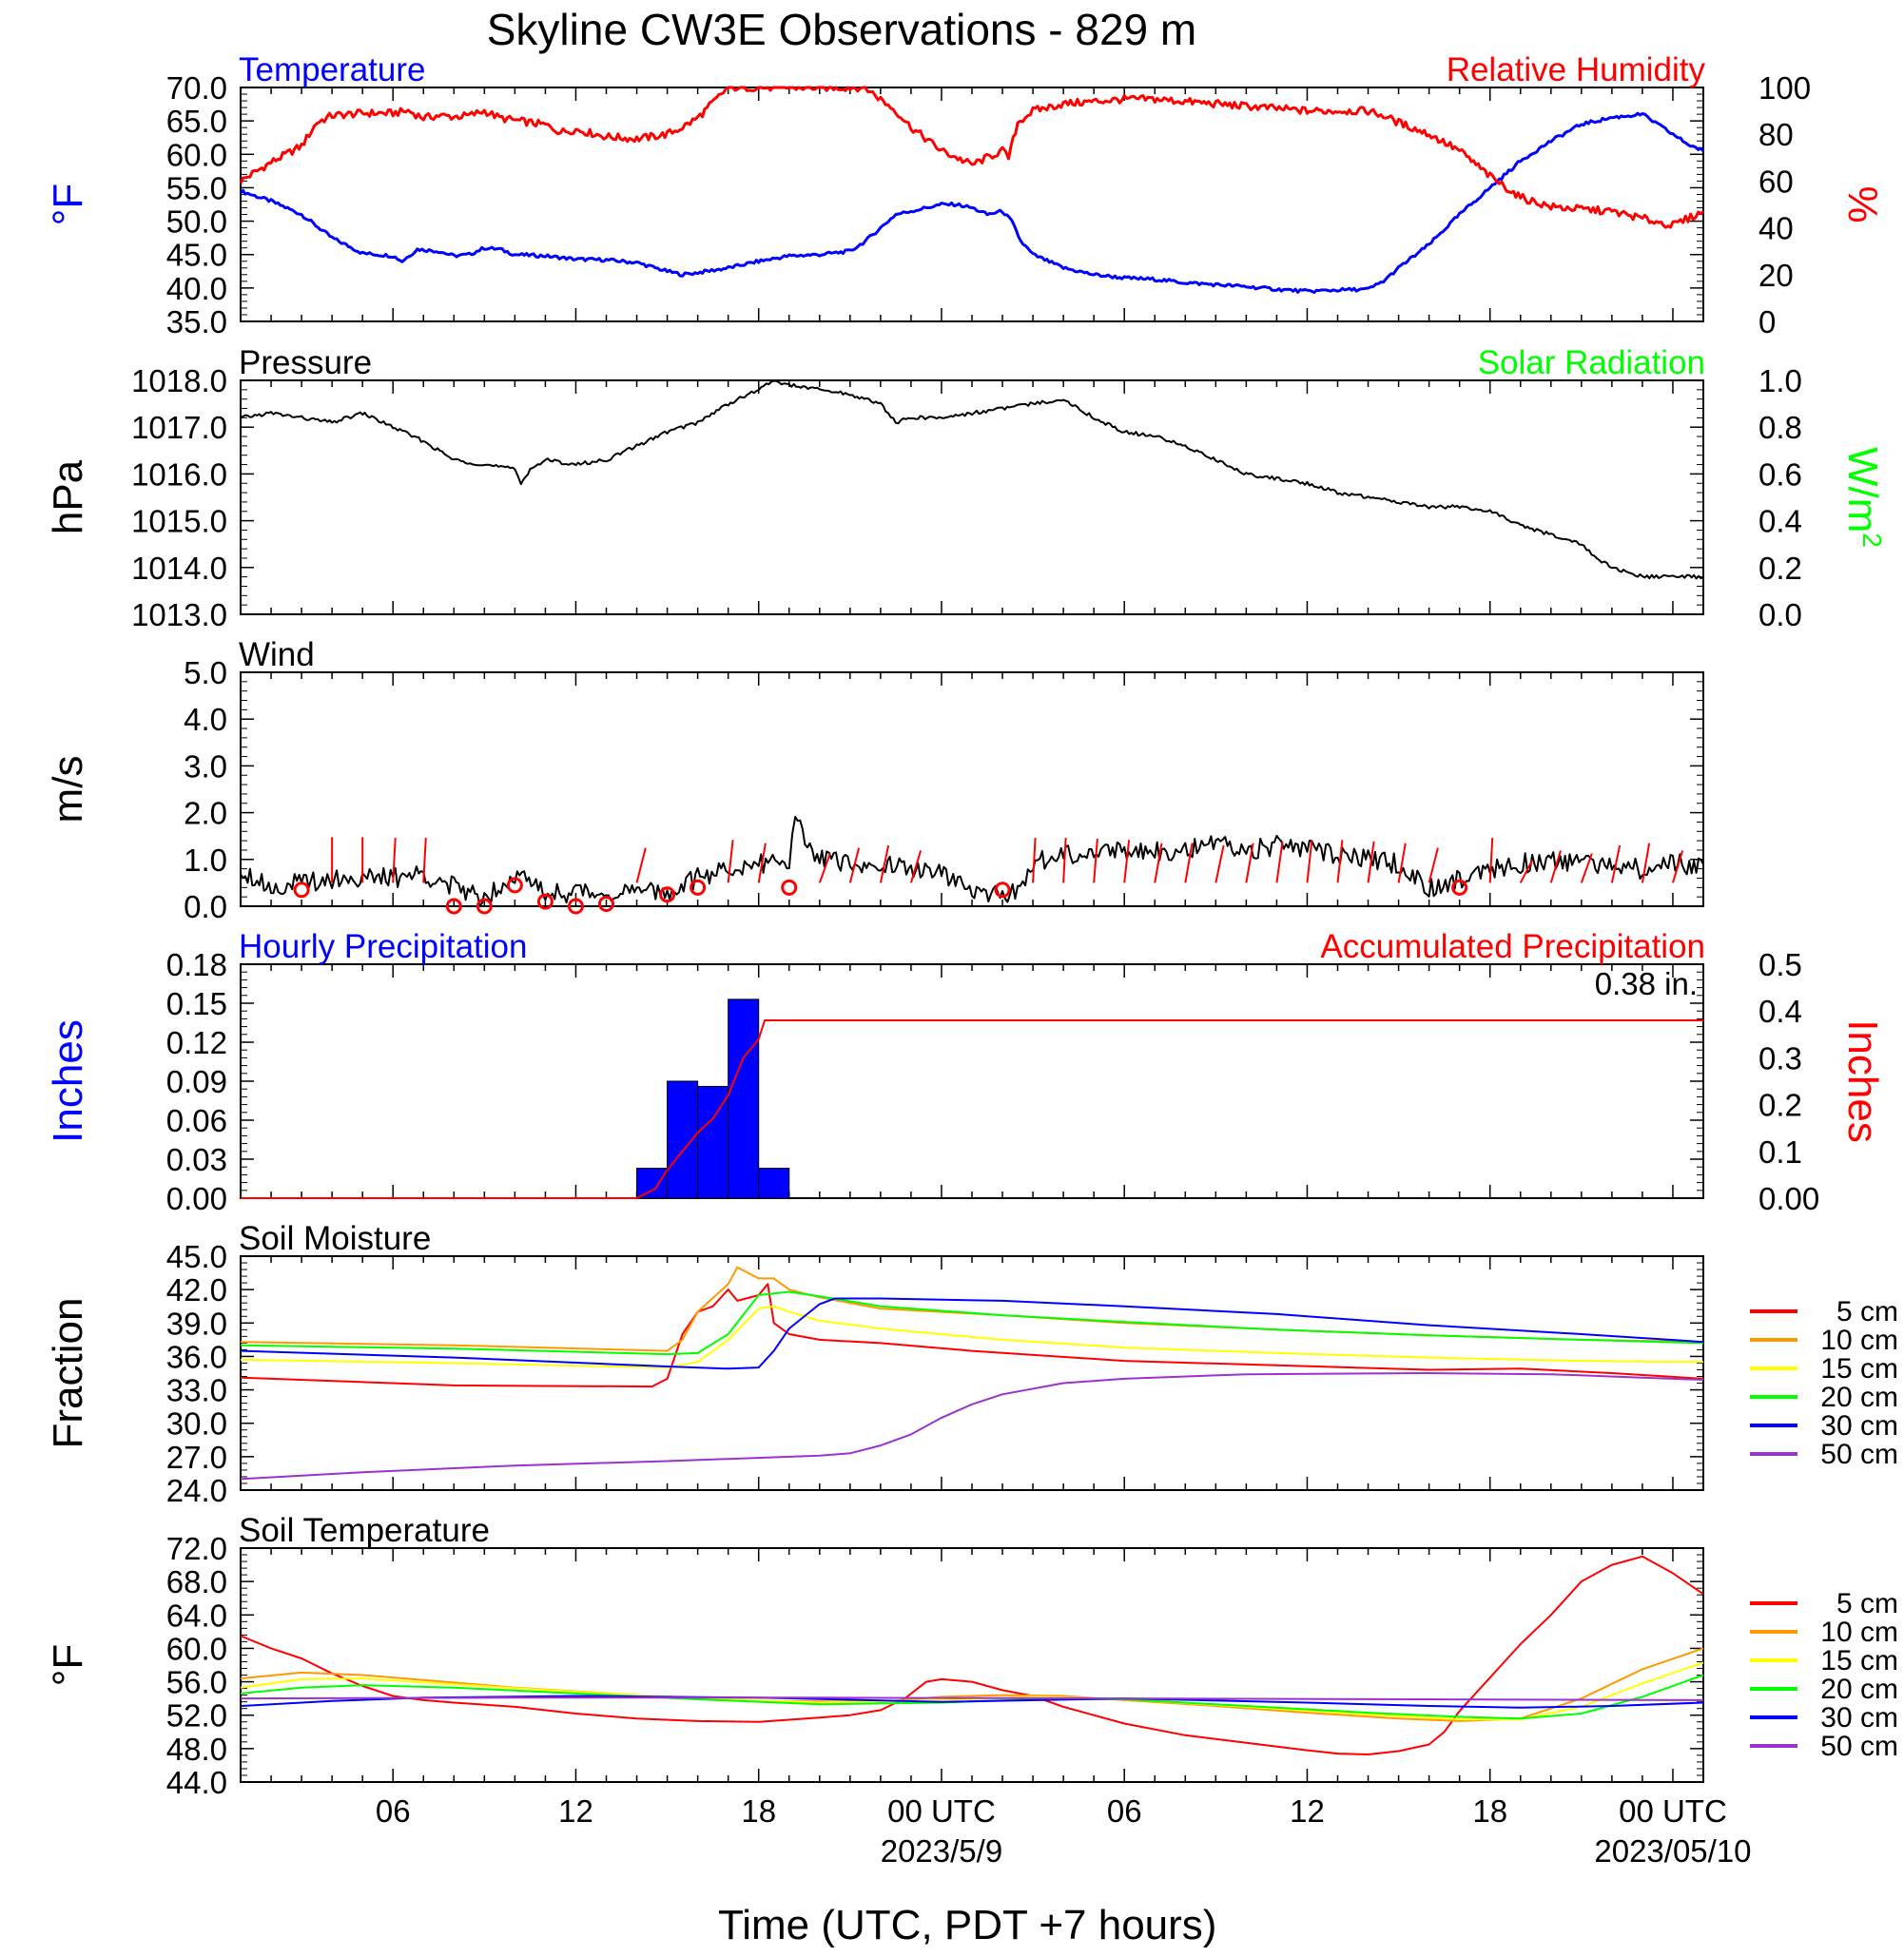 This screenshot has height=1957, width=1904. What do you see at coordinates (1592, 362) in the screenshot?
I see `panel-right-title: Solar Radiation` at bounding box center [1592, 362].